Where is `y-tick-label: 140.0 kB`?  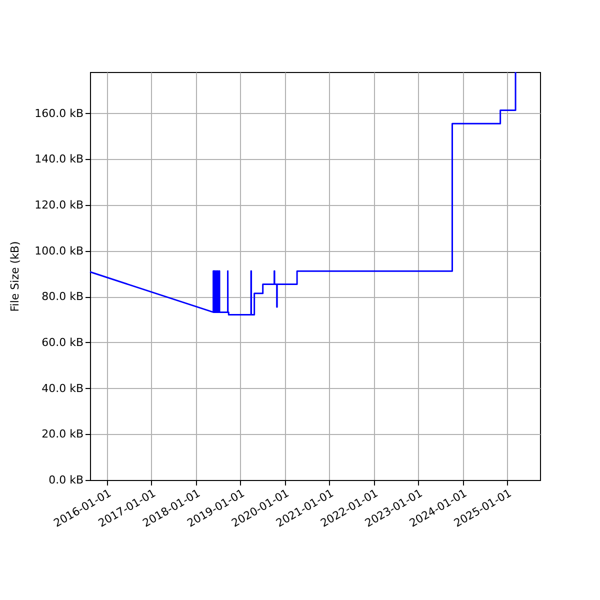
y-tick-label: 140.0 kB is located at coordinates (59, 159).